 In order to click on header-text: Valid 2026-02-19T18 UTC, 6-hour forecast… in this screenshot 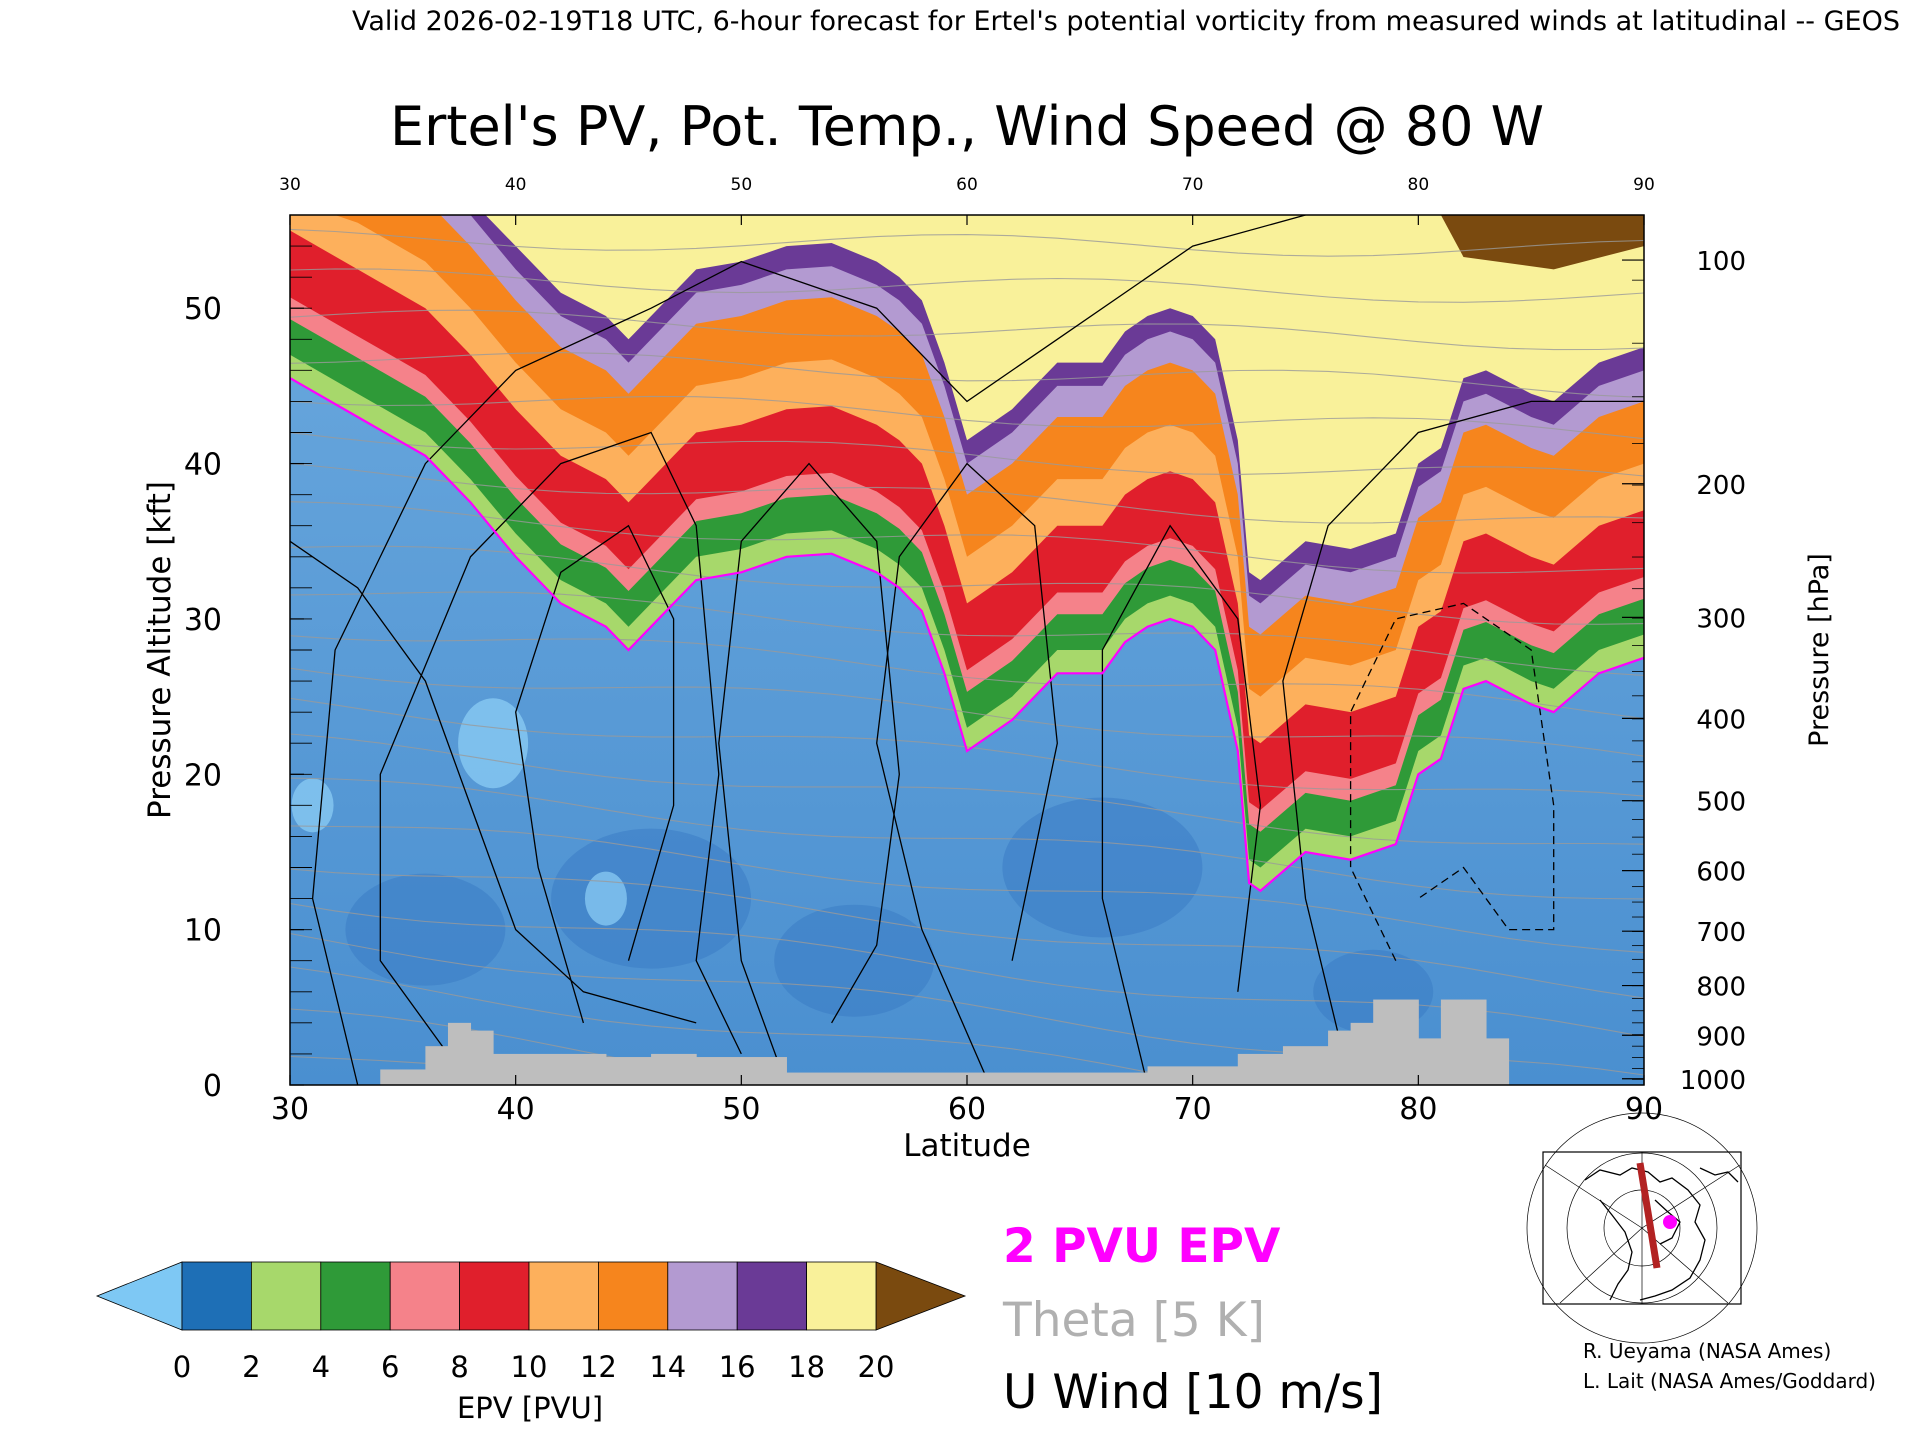, I will do `click(1126, 21)`.